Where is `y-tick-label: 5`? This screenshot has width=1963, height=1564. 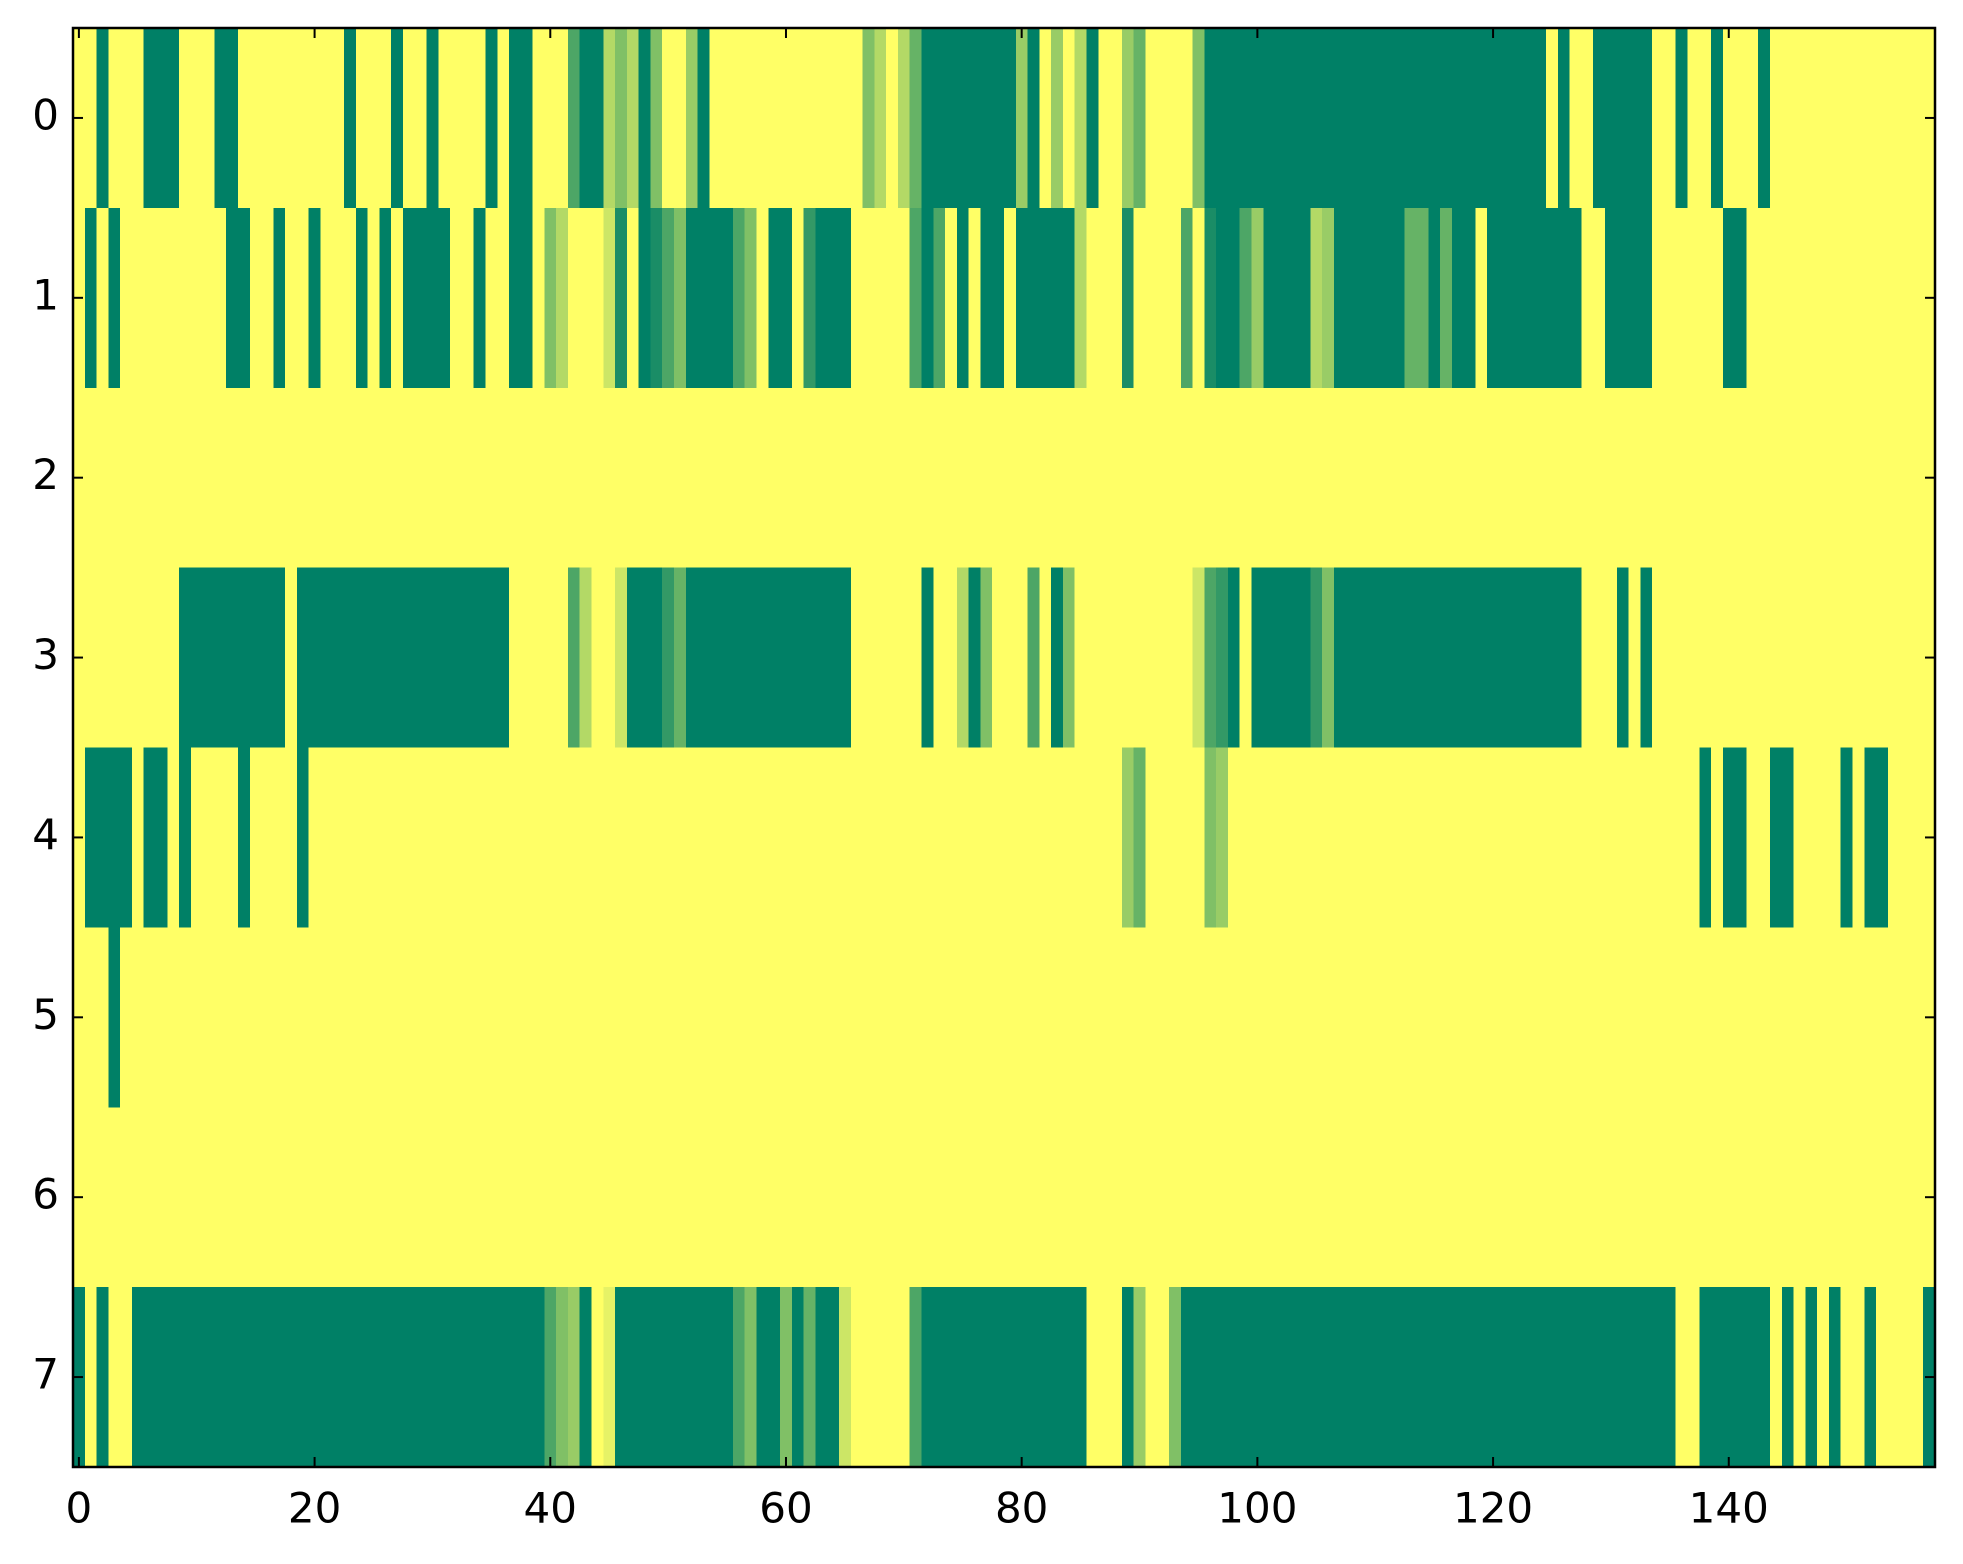 y-tick-label: 5 is located at coordinates (45, 1014).